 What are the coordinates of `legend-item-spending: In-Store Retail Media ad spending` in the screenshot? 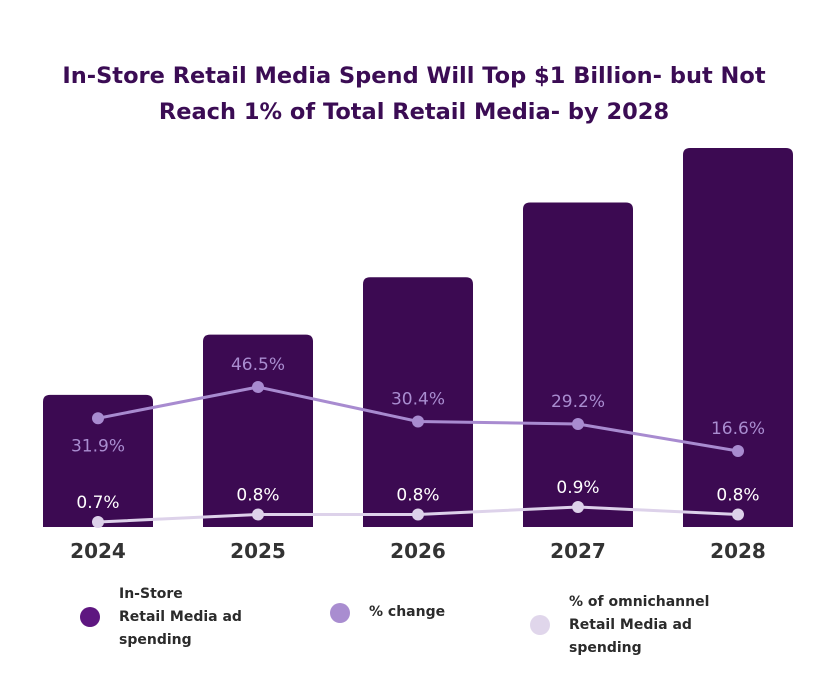 It's located at (161, 617).